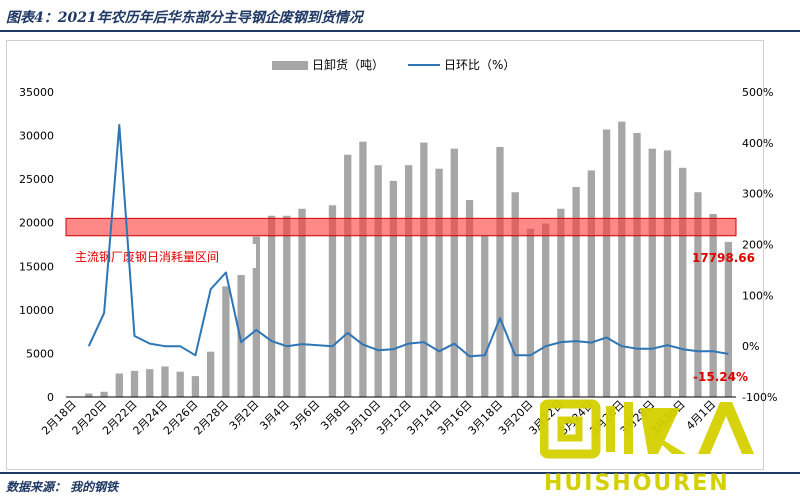  Describe the element at coordinates (150, 383) in the screenshot. I see `bar-2月23日` at that location.